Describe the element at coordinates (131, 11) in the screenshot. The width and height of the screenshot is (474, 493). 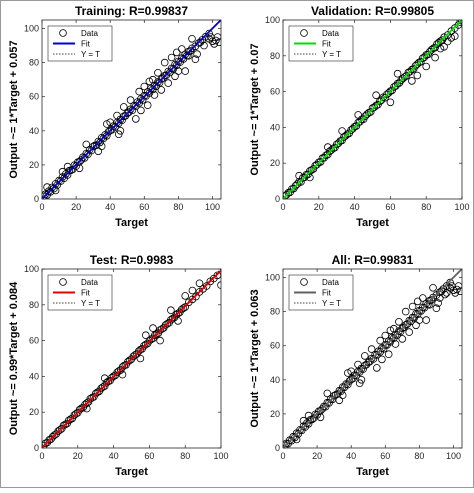
I see `chart-title-training: Training: R=0.99837` at that location.